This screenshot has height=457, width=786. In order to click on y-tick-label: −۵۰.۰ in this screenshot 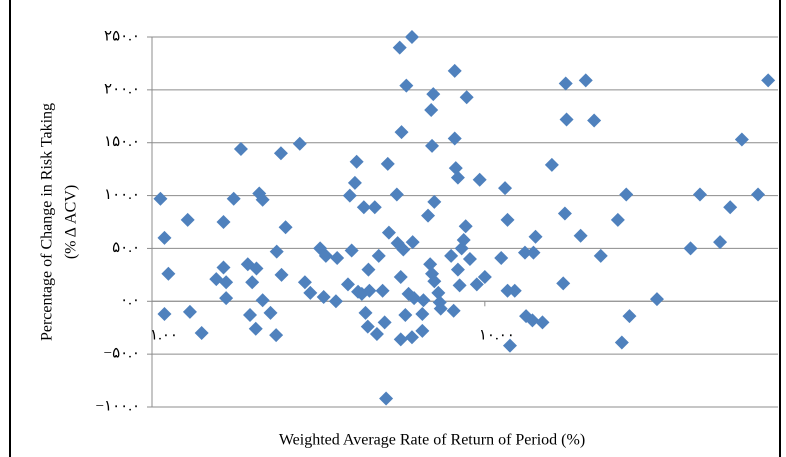, I will do `click(122, 354)`.